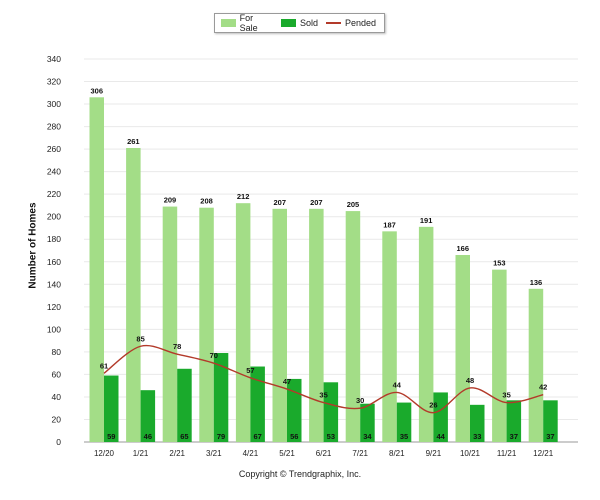  What do you see at coordinates (228, 23) in the screenshot?
I see `for-sale-swatch` at bounding box center [228, 23].